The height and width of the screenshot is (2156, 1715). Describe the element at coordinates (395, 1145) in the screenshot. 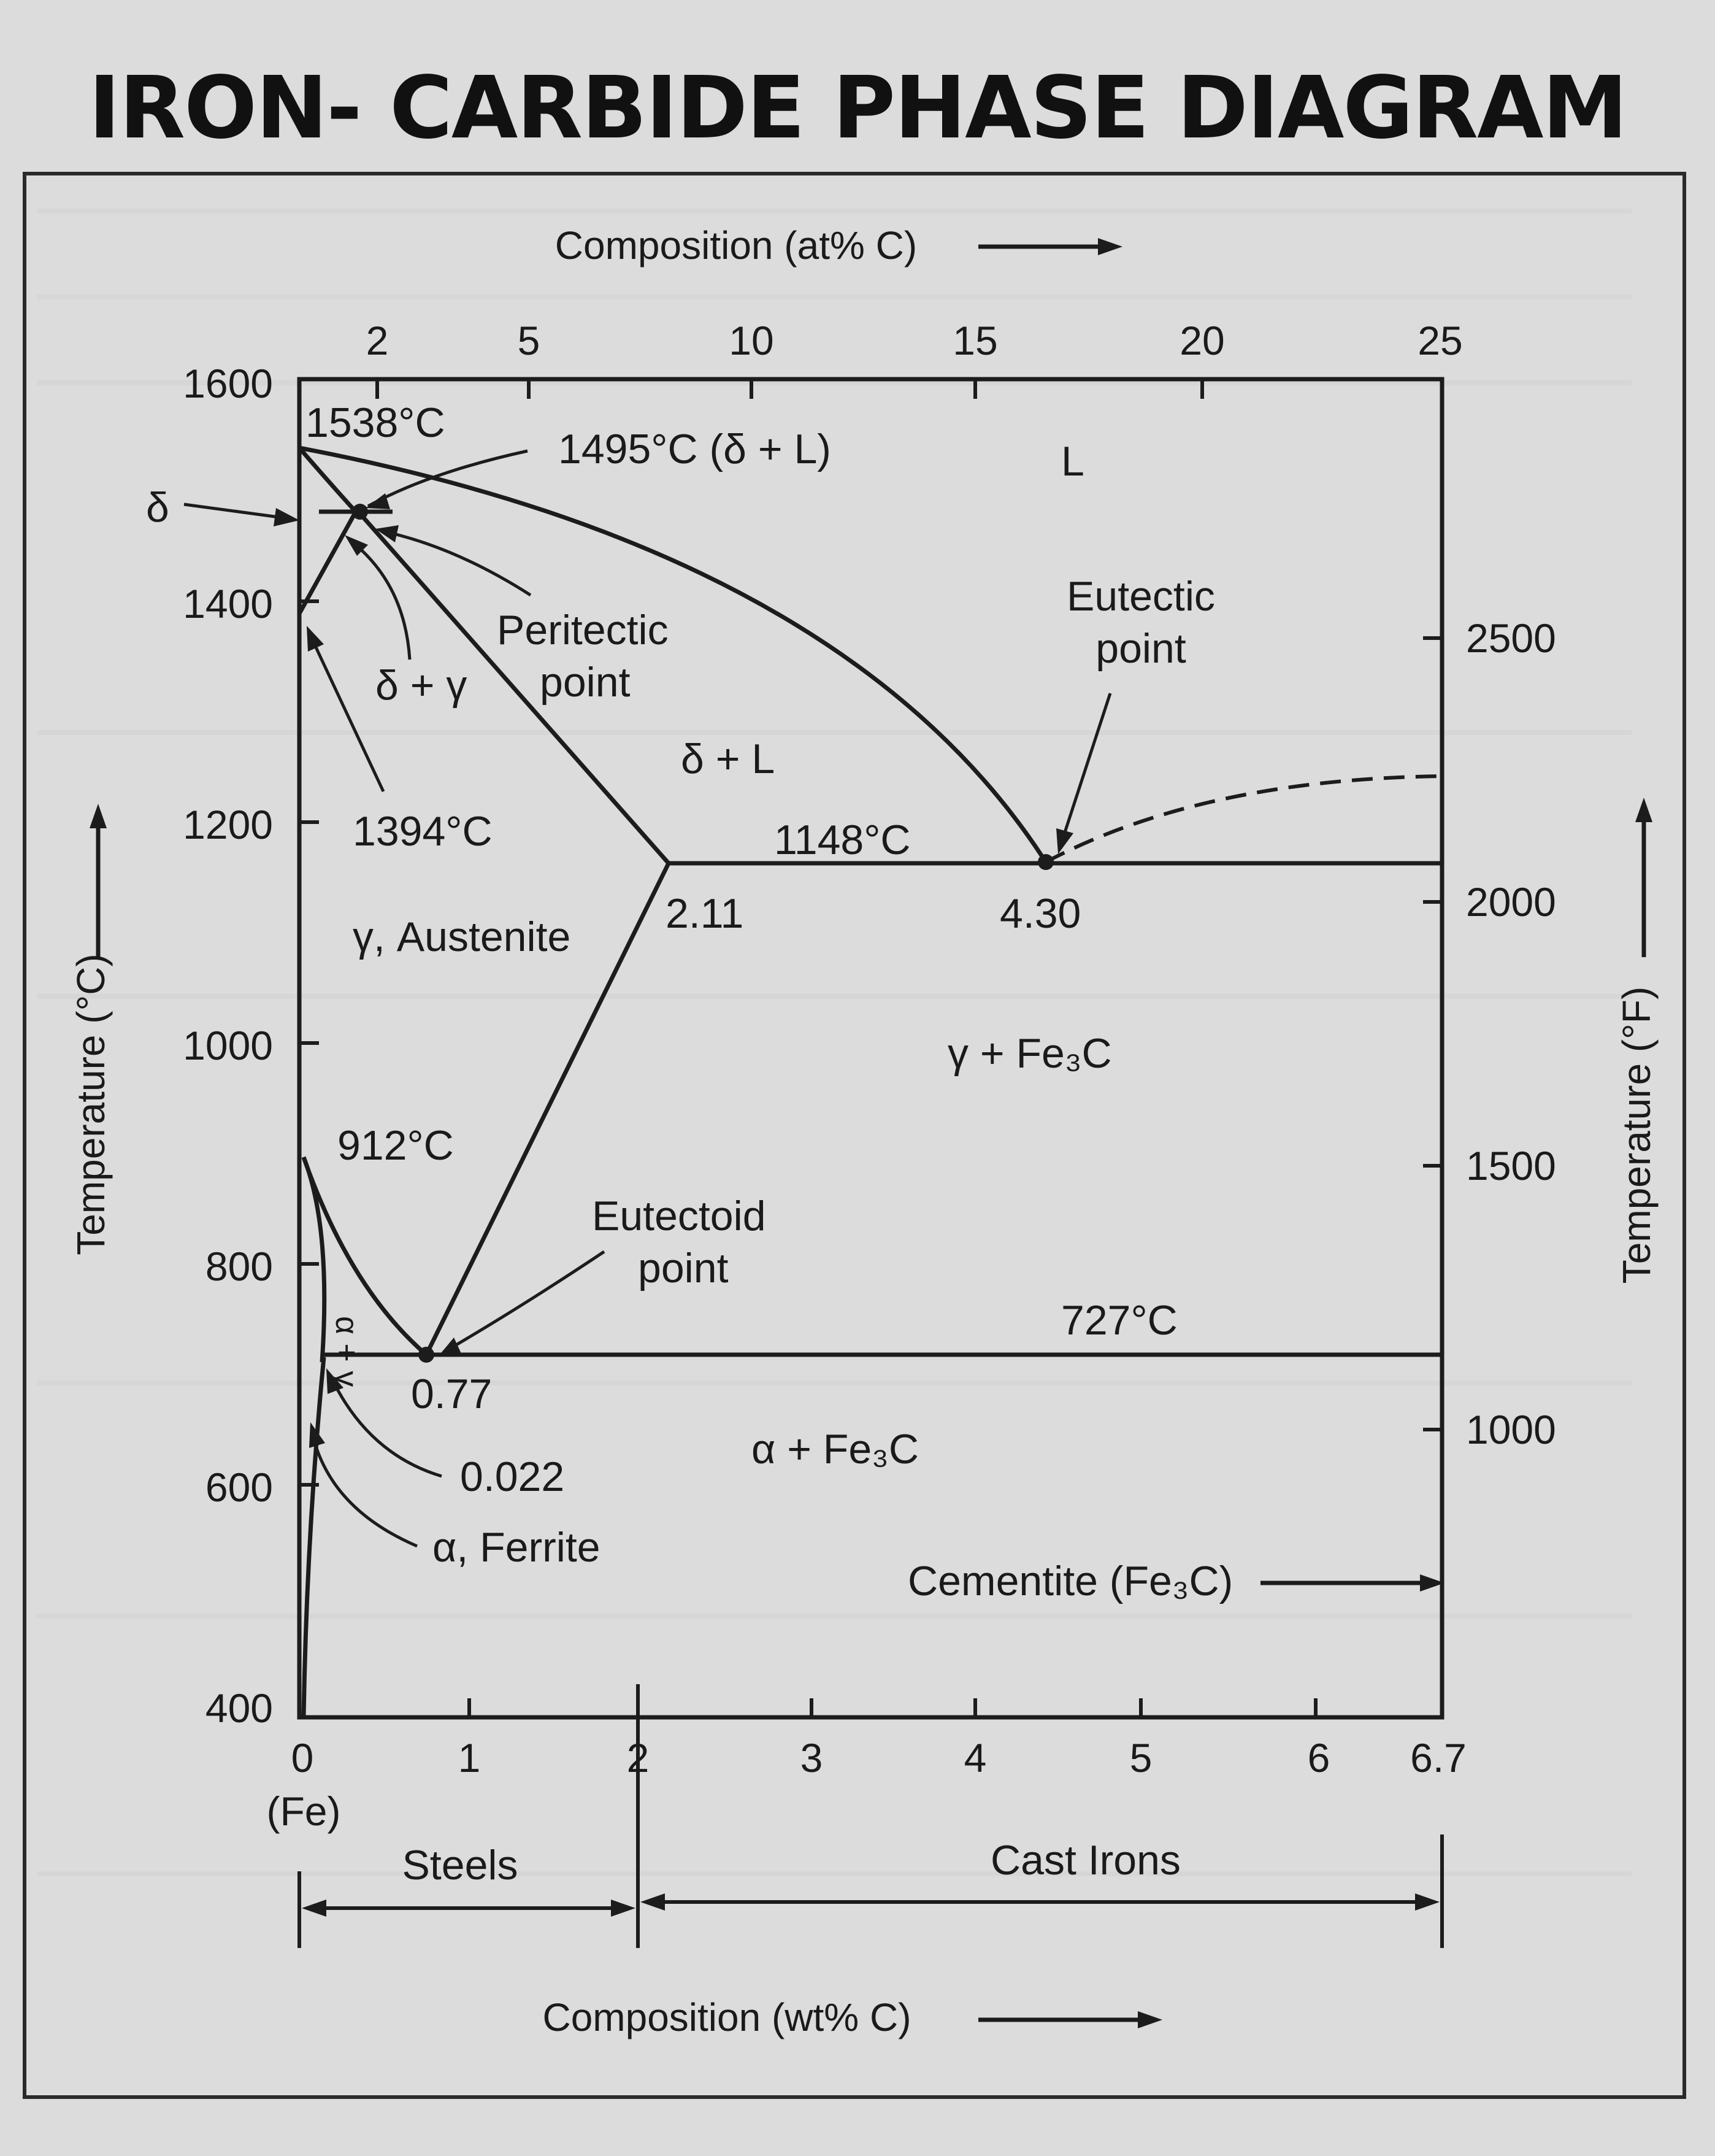

I see `label-912: 912°C` at that location.